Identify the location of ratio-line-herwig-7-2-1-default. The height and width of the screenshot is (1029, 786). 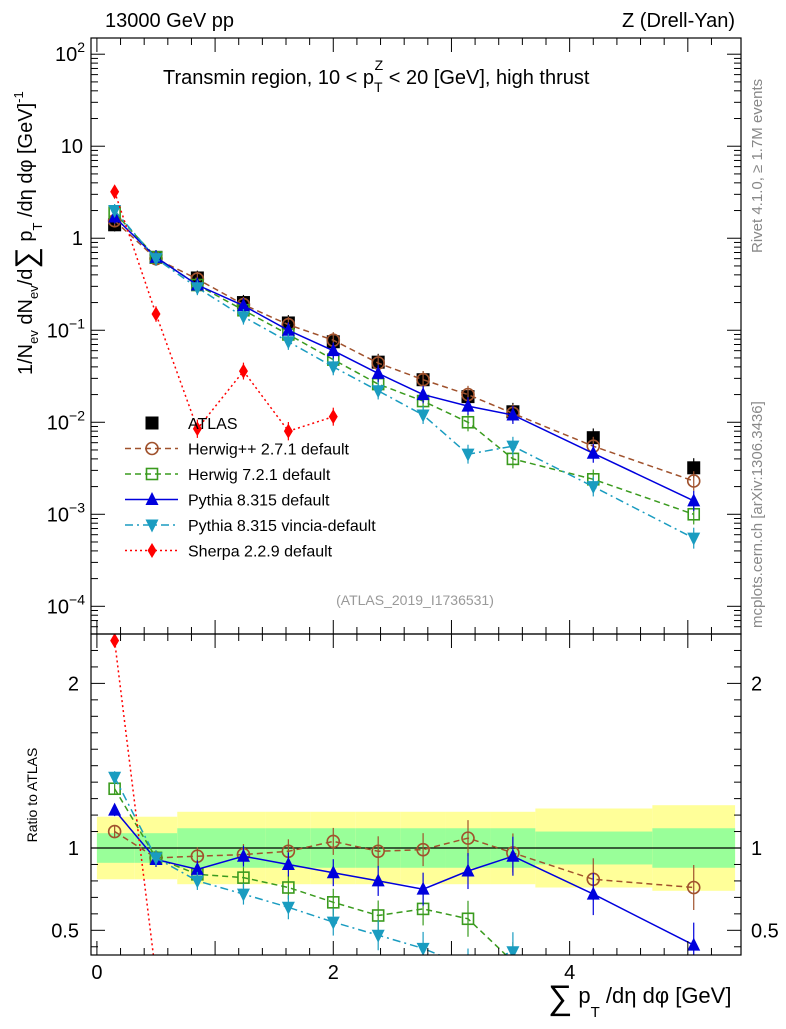
(310, 871).